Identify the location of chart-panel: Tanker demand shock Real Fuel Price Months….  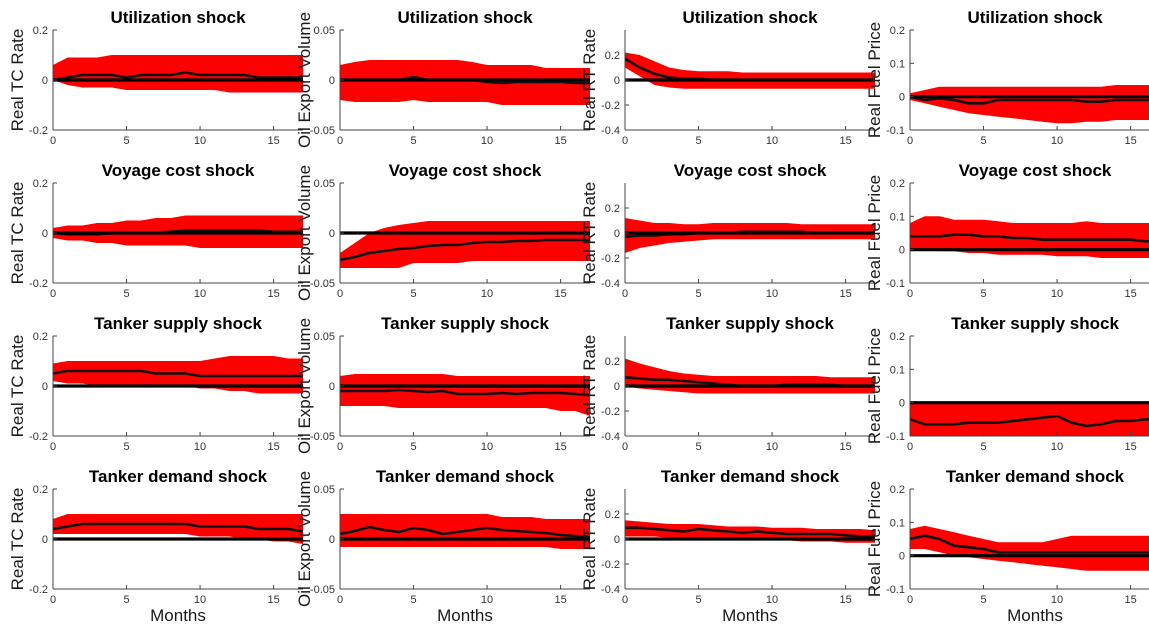
(1007, 546).